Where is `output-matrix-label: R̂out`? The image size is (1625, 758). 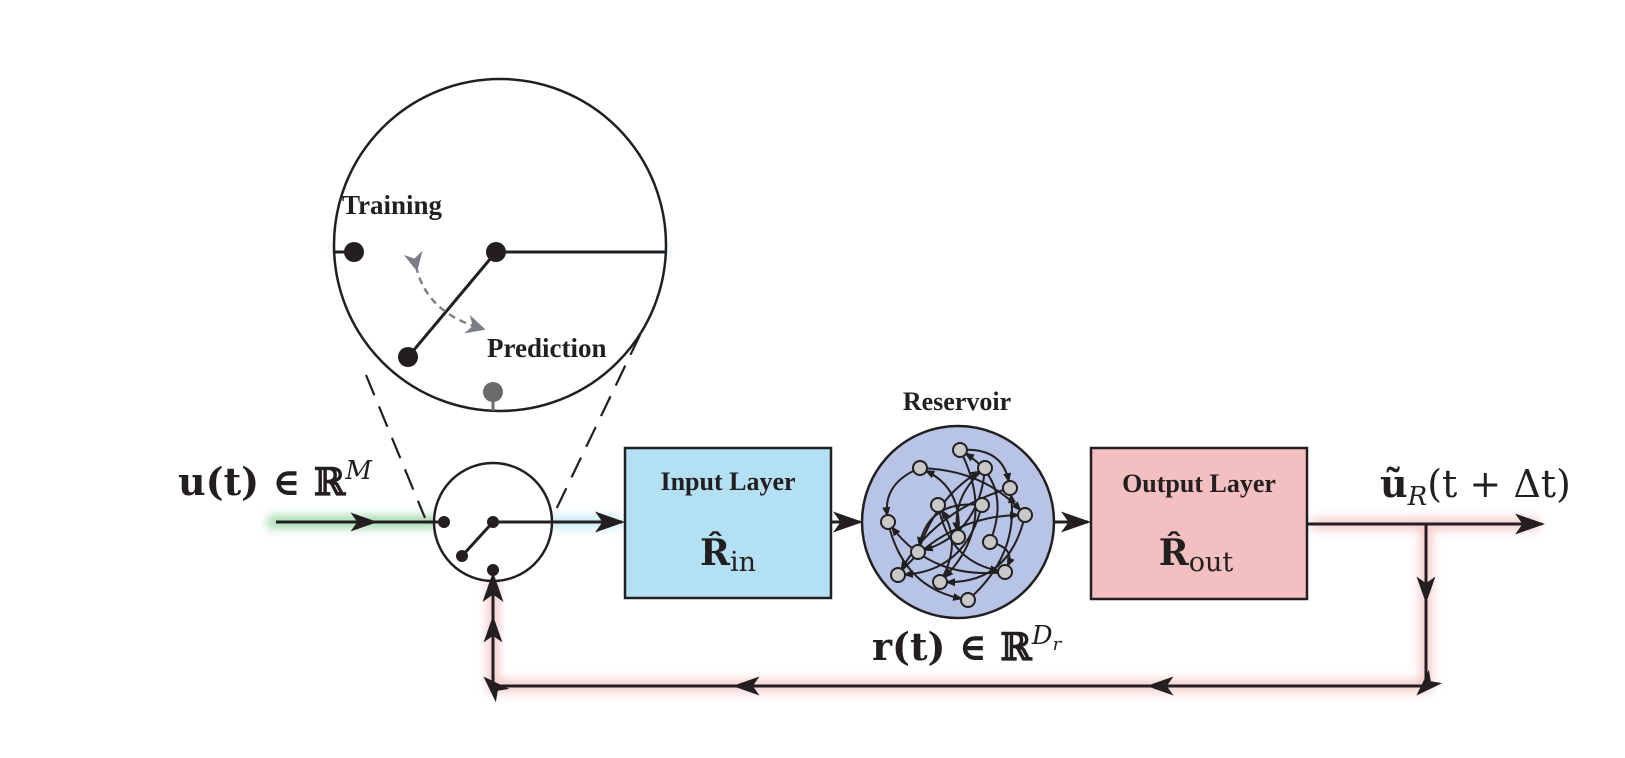
output-matrix-label: R̂out is located at coordinates (1196, 554).